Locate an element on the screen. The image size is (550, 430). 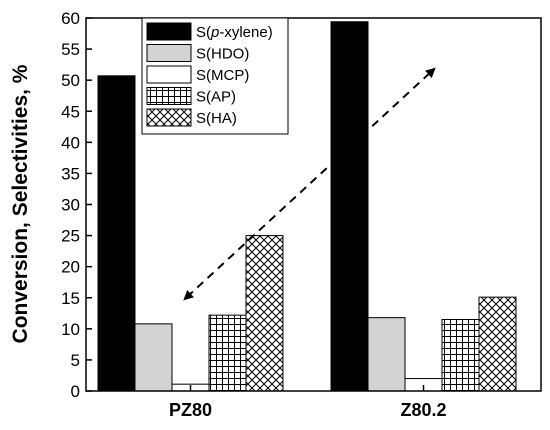
x-categories: PZ80 Z80.2 is located at coordinates (308, 402).